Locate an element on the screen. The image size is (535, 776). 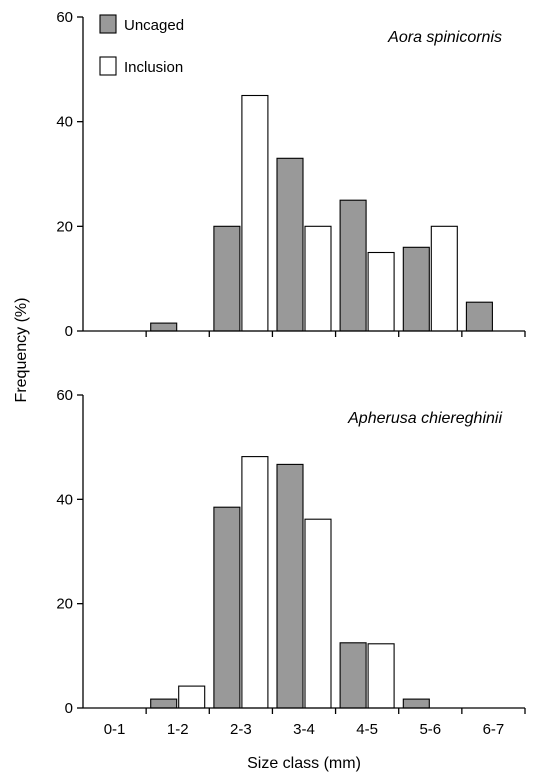
y-tick-label-bottom-0: 0 is located at coordinates (69, 708).